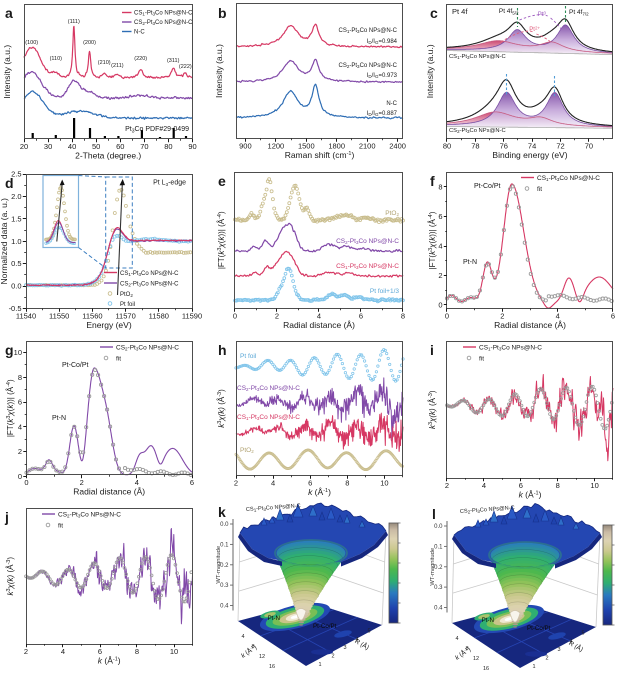 The image size is (621, 681). I want to click on svg-text: f, so click(432, 181).